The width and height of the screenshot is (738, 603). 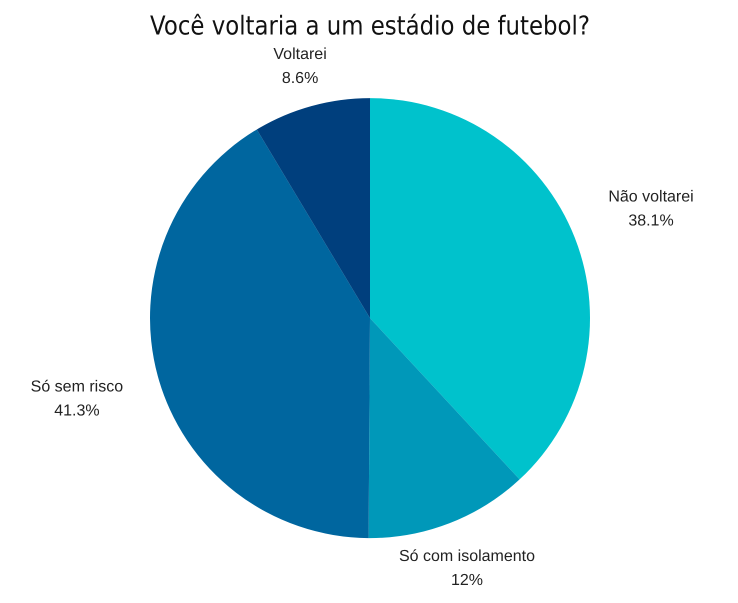 What do you see at coordinates (77, 411) in the screenshot?
I see `data-label: 41.3%` at bounding box center [77, 411].